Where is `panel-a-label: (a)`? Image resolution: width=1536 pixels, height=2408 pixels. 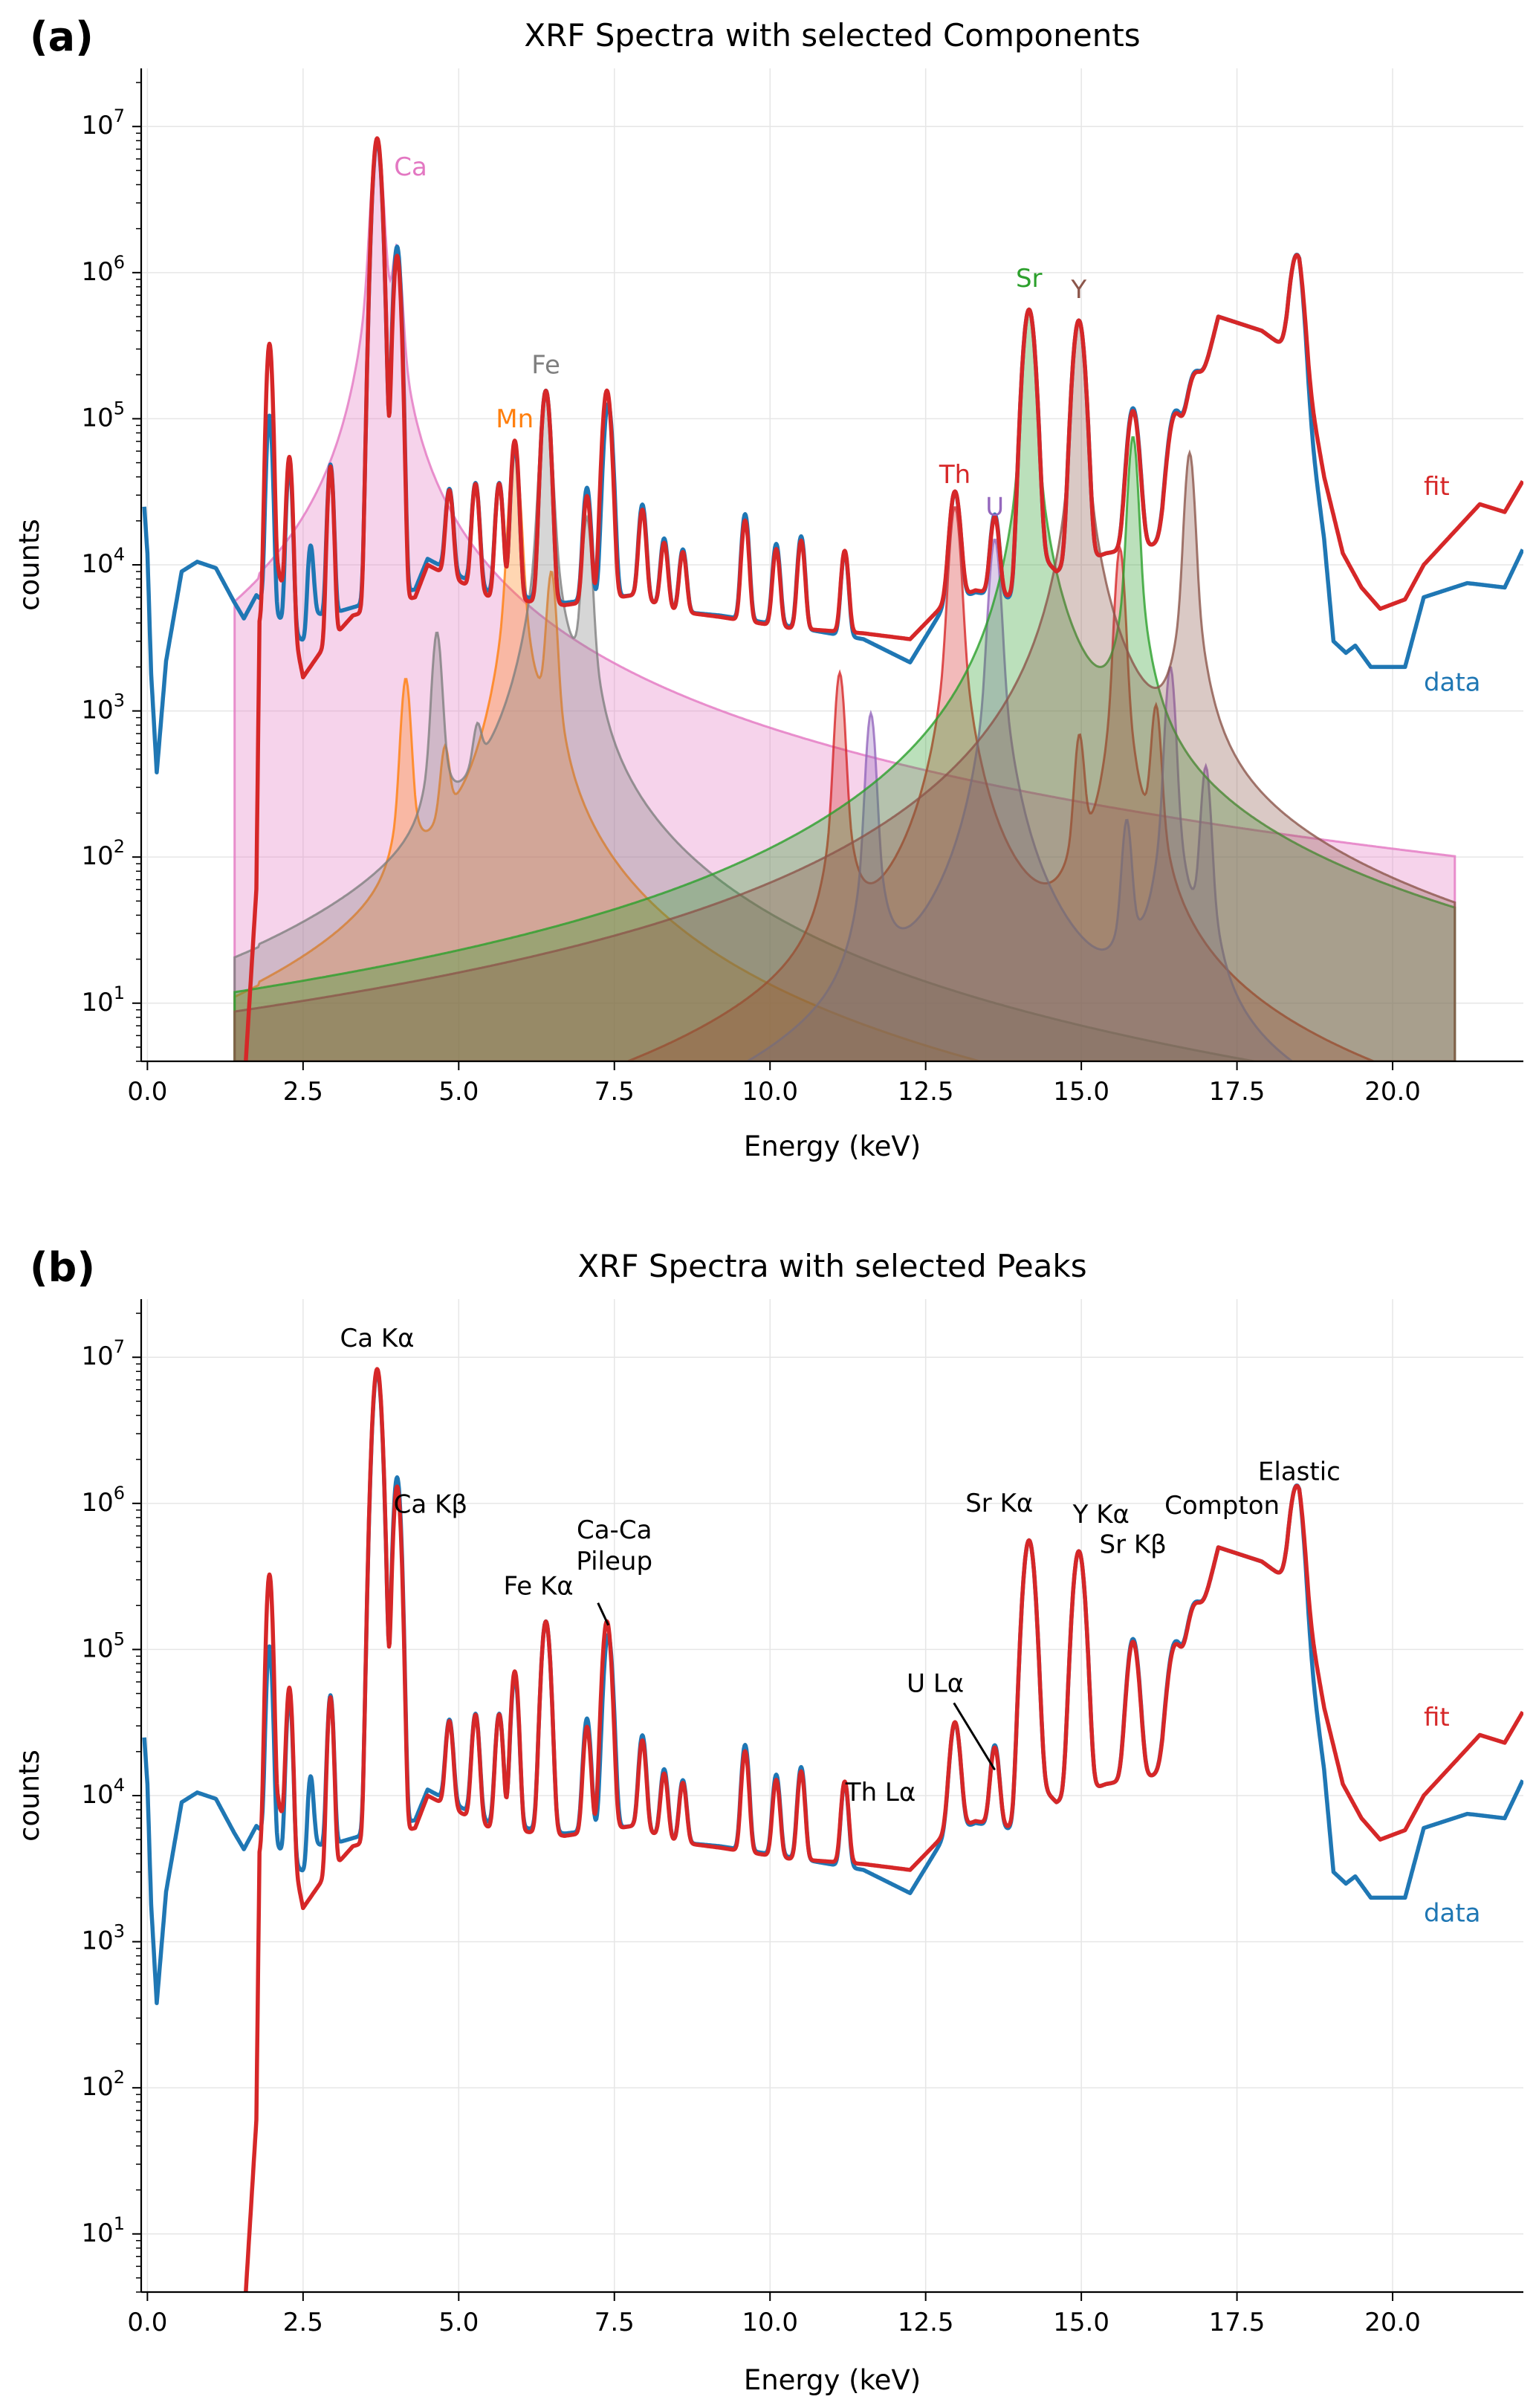
panel-a-label: (a) is located at coordinates (62, 37).